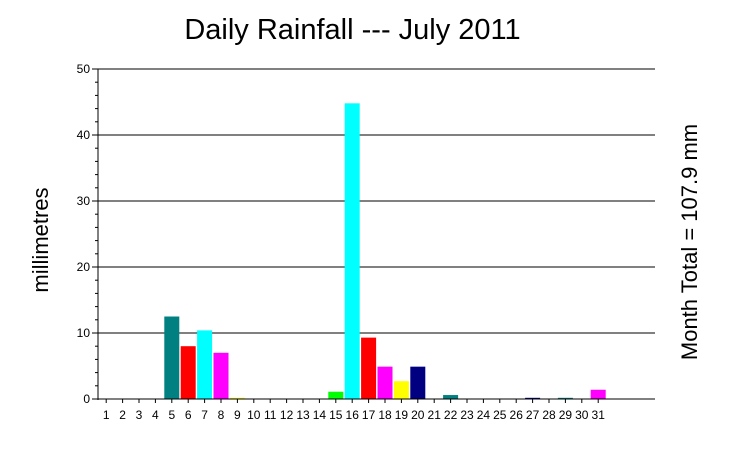 The width and height of the screenshot is (735, 449). I want to click on x-tick-label: 27, so click(533, 415).